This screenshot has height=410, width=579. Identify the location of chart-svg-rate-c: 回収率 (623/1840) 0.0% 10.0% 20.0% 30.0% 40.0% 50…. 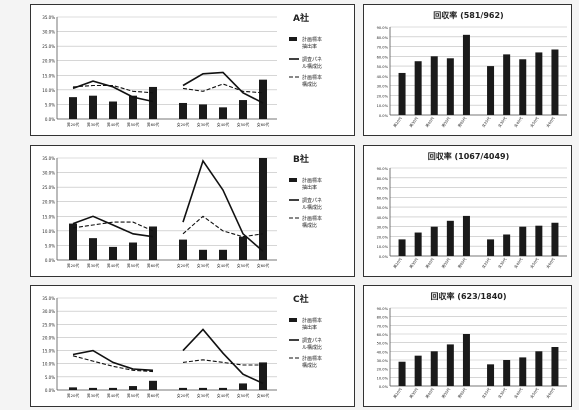
(472, 345).